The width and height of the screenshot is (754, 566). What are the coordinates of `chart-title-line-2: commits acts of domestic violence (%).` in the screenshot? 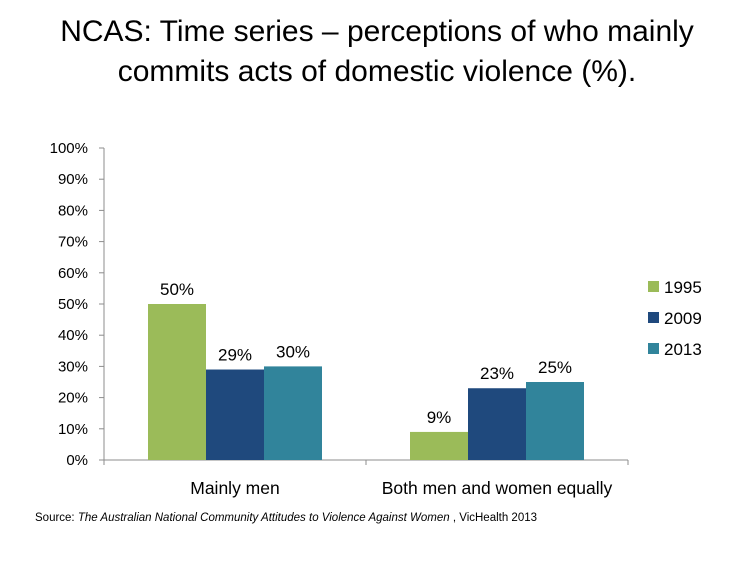 It's located at (377, 71).